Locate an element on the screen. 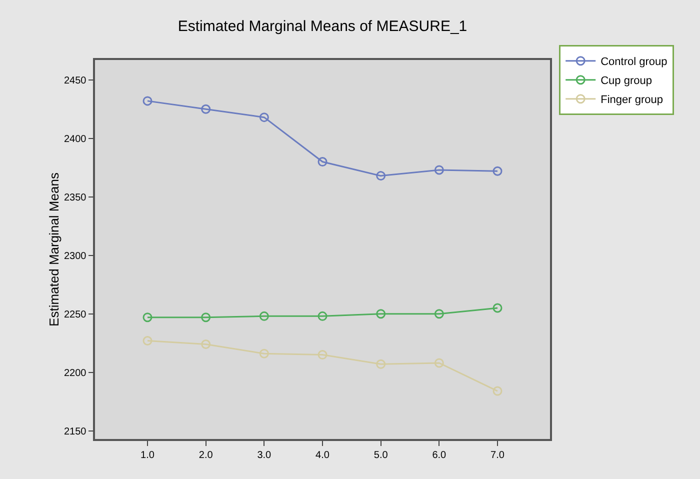 This screenshot has width=700, height=479. legend-label: Cup group is located at coordinates (626, 81).